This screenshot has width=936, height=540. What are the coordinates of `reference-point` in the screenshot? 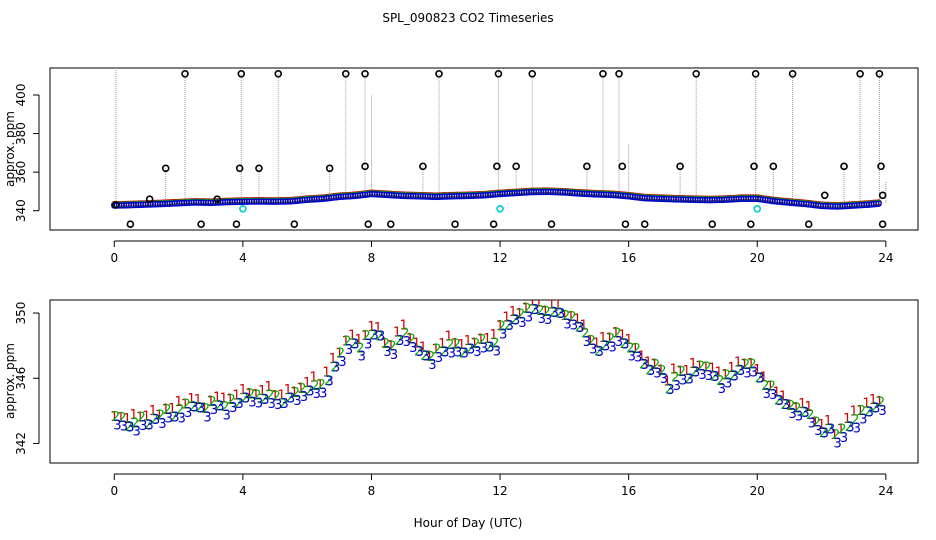 It's located at (500, 208).